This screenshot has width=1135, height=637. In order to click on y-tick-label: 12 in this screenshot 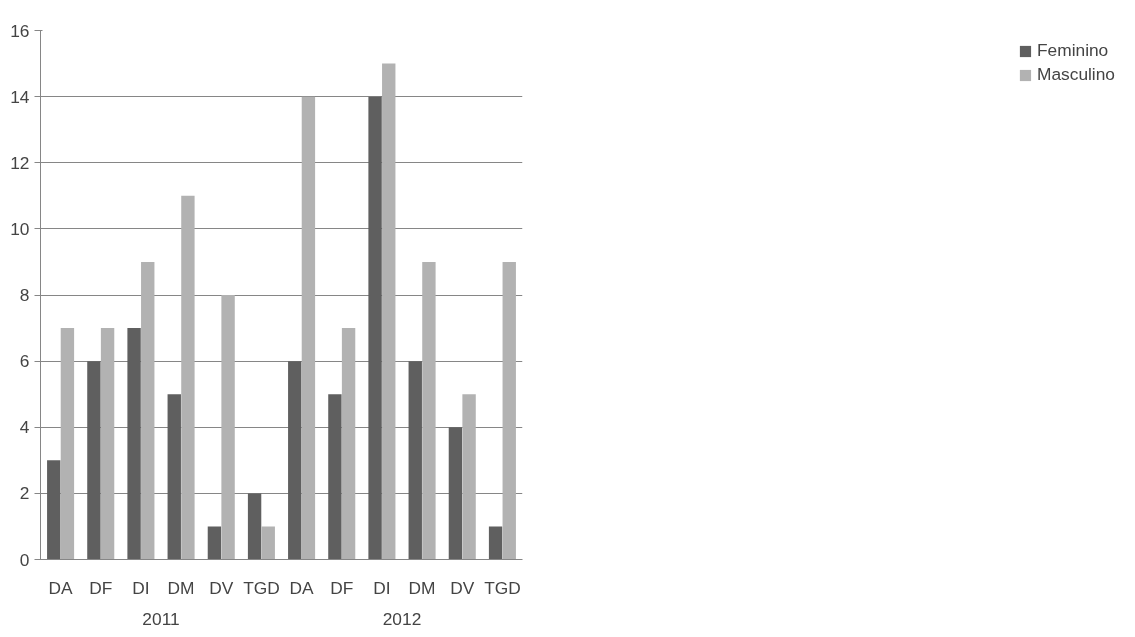, I will do `click(20, 162)`.